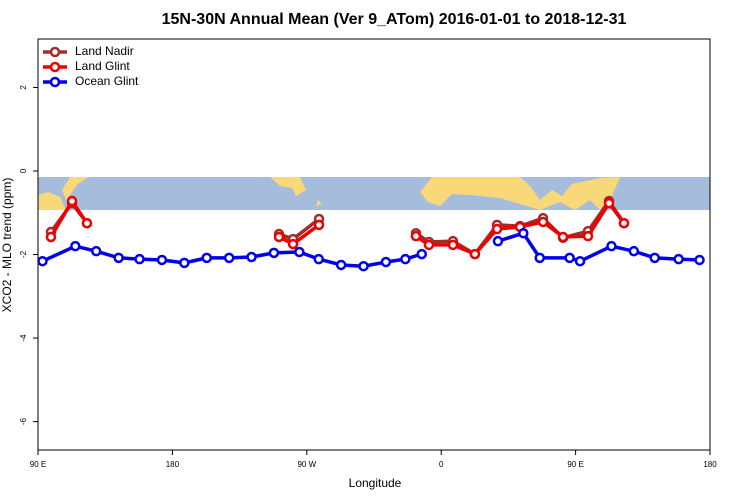 Image resolution: width=750 pixels, height=500 pixels. What do you see at coordinates (375, 483) in the screenshot?
I see `x-axis-label: Longitude` at bounding box center [375, 483].